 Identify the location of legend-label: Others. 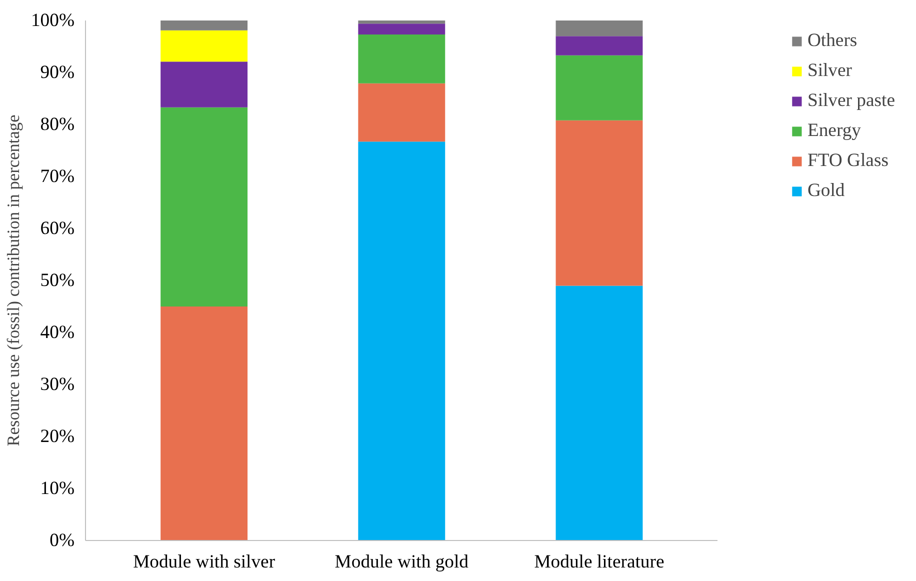
(832, 41).